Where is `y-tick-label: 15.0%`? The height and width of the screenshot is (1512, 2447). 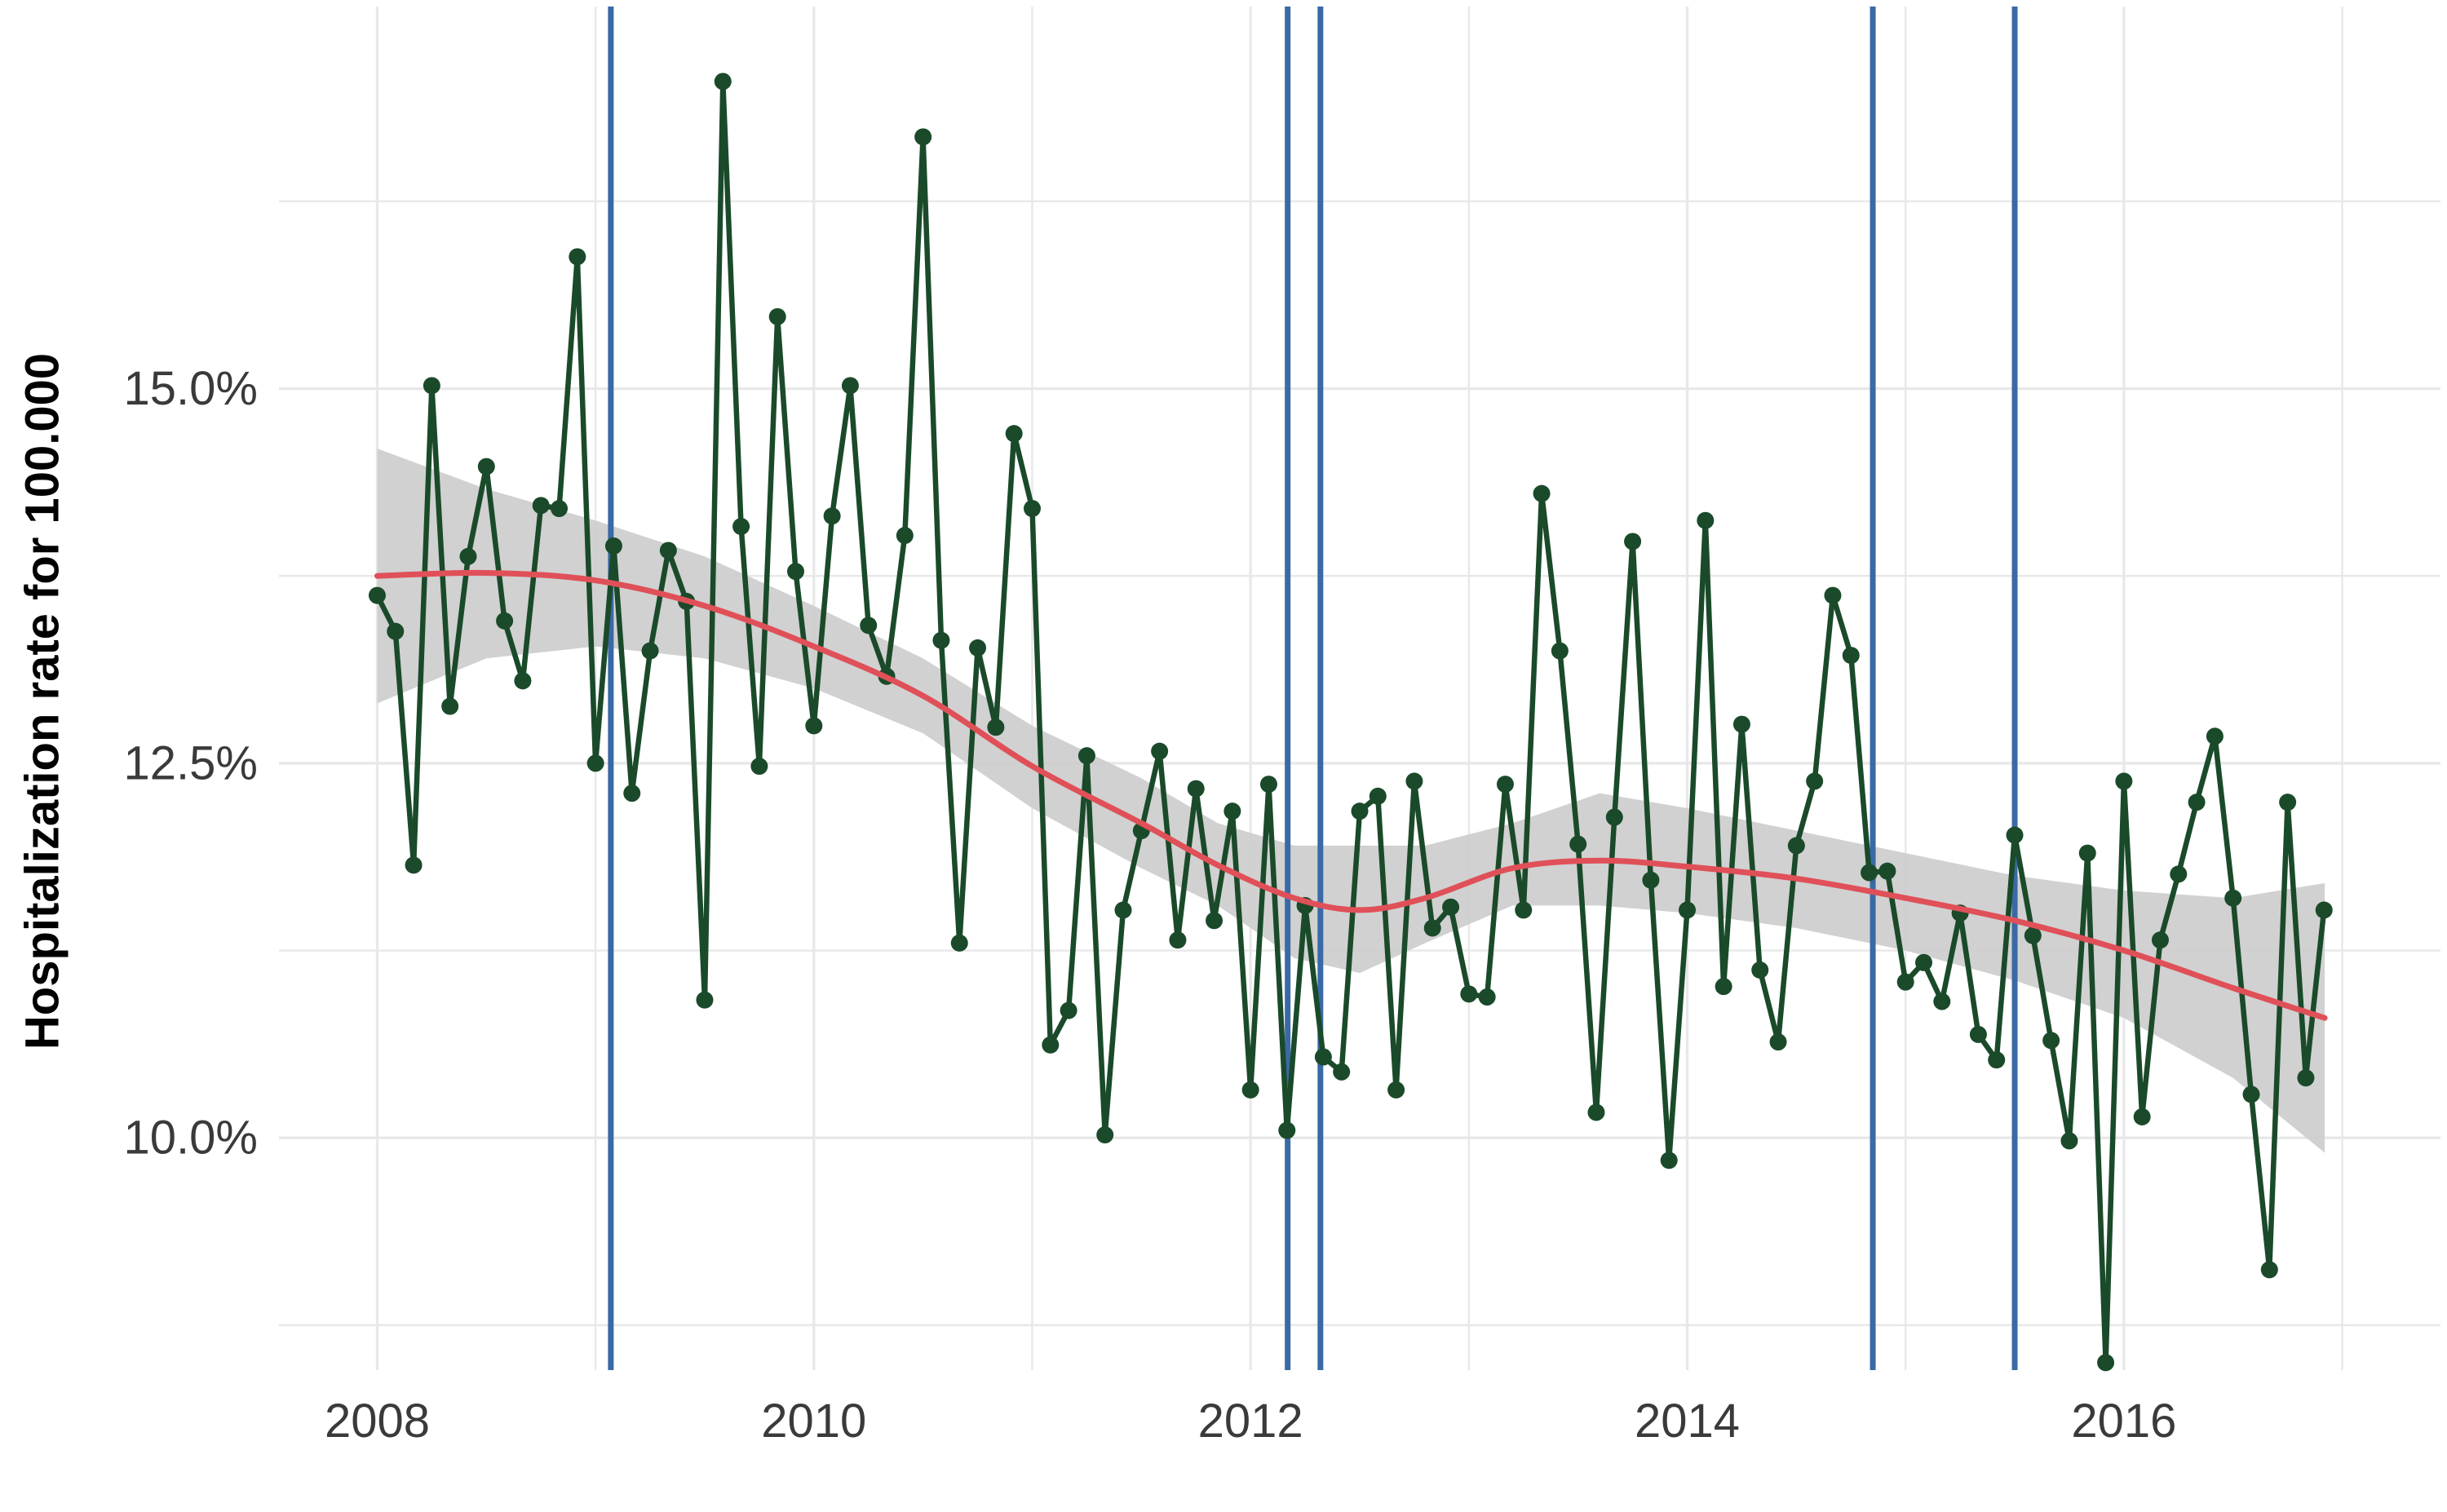 y-tick-label: 15.0% is located at coordinates (191, 389).